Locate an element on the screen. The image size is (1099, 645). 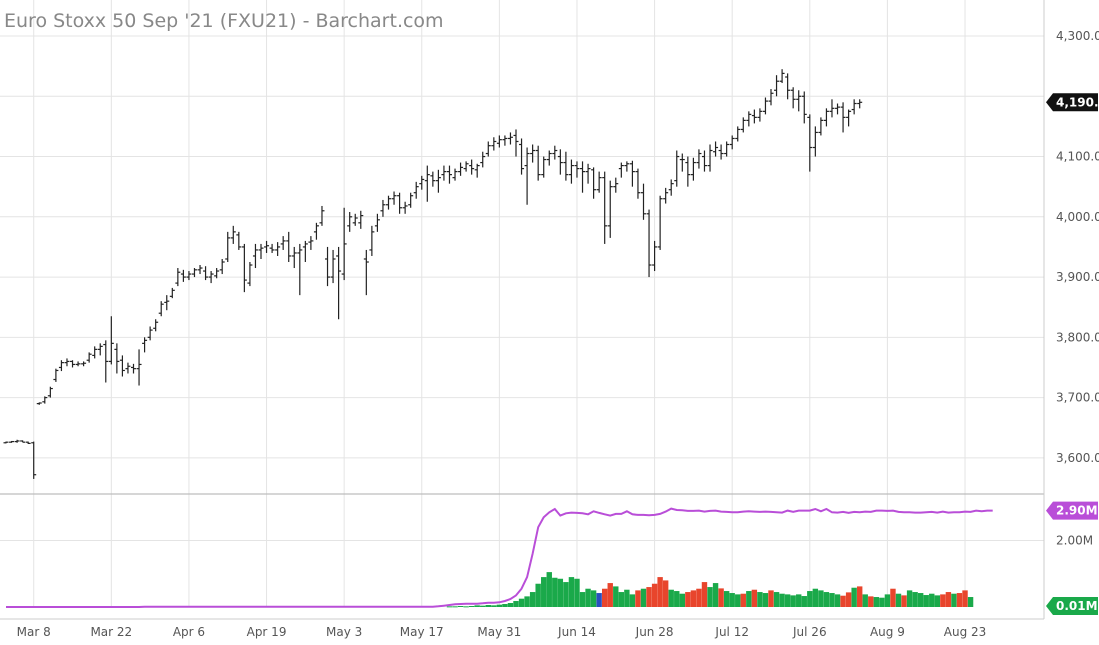
price-tick-label: 3,900.0 is located at coordinates (1077, 277).